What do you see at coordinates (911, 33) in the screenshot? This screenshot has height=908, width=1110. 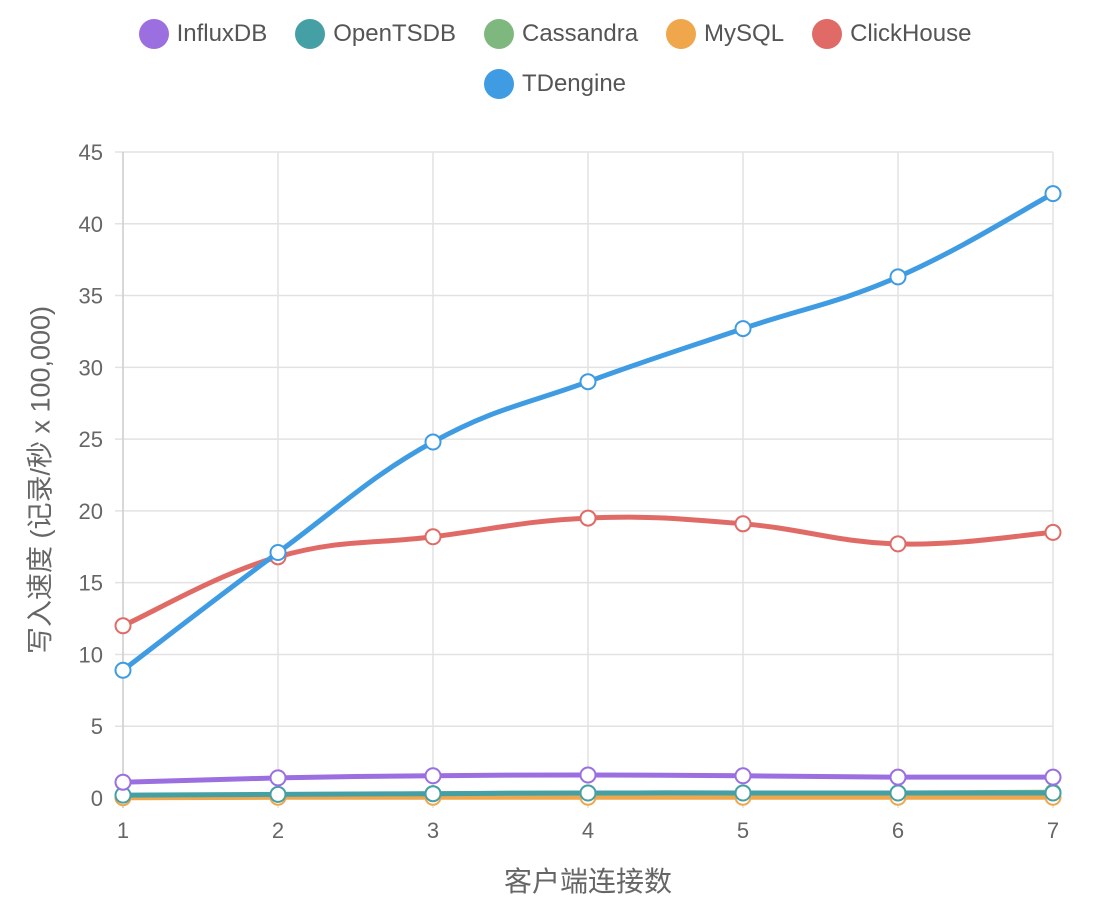 I see `legend-label-clickhouse: ClickHouse` at bounding box center [911, 33].